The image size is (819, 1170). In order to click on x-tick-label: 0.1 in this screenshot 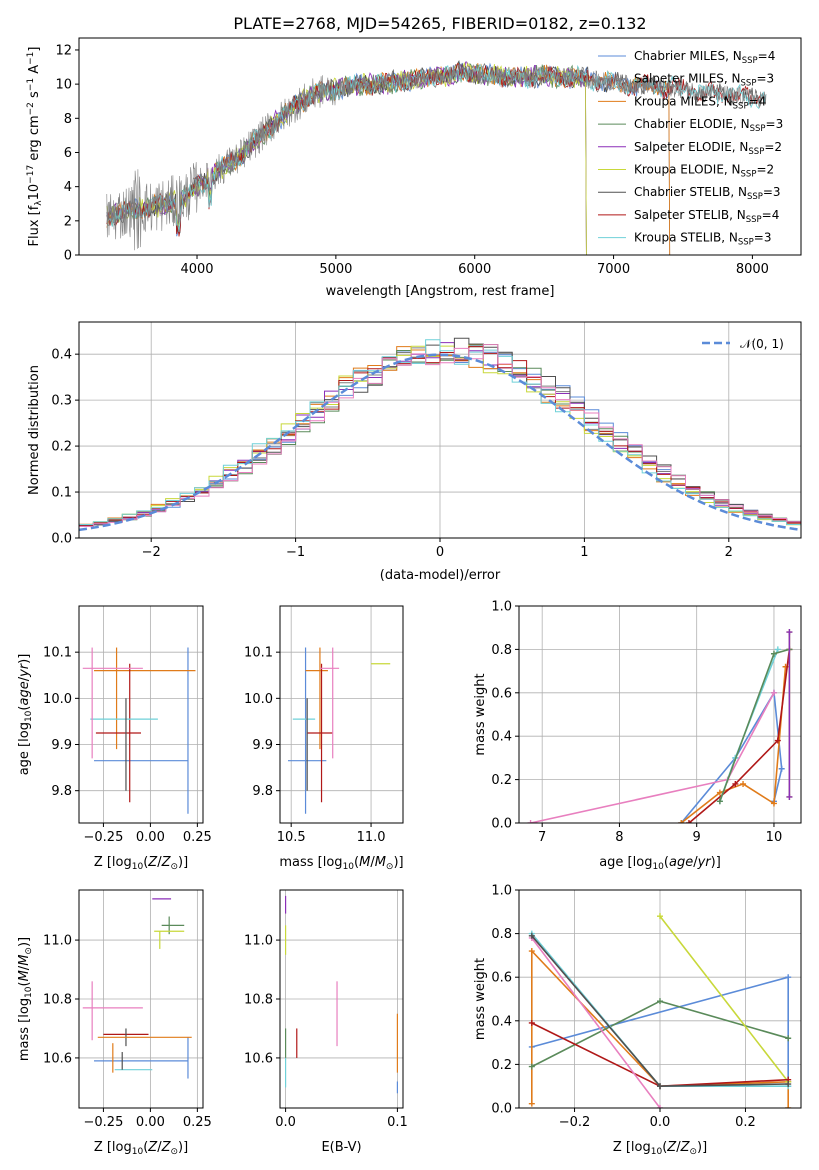, I will do `click(397, 1122)`.